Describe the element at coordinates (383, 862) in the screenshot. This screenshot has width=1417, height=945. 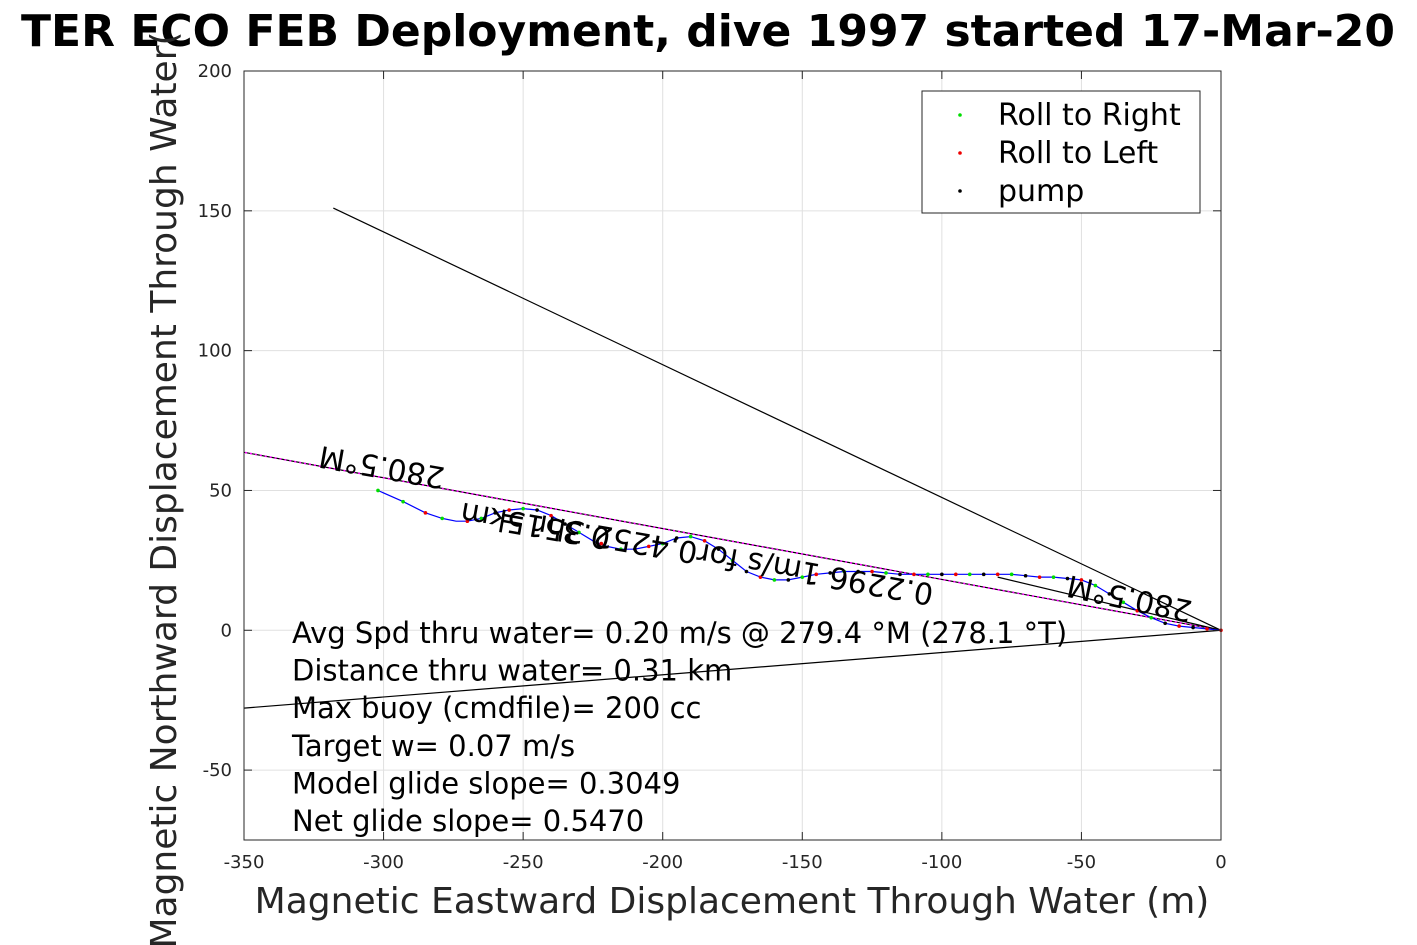
I see `x-tick-label: -300` at that location.